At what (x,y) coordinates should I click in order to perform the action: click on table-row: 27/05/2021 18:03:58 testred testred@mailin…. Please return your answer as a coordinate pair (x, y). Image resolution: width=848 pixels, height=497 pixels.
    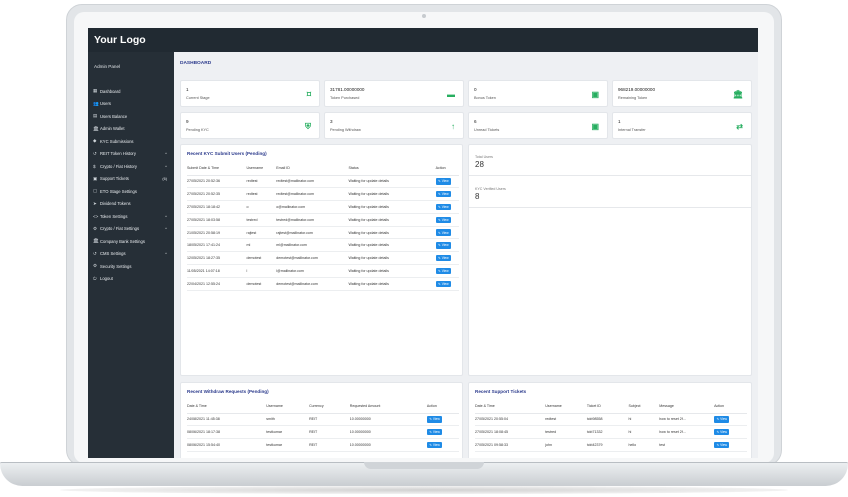
    Looking at the image, I should click on (323, 220).